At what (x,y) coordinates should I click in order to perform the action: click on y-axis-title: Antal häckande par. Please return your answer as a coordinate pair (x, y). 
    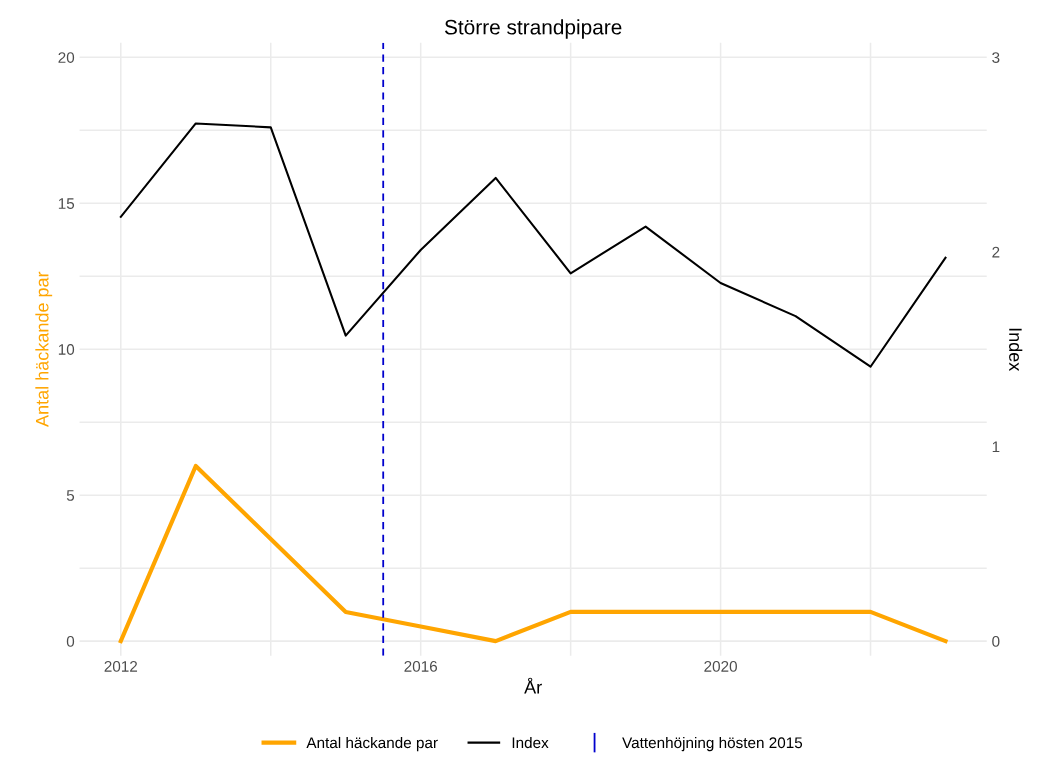
    Looking at the image, I should click on (44, 349).